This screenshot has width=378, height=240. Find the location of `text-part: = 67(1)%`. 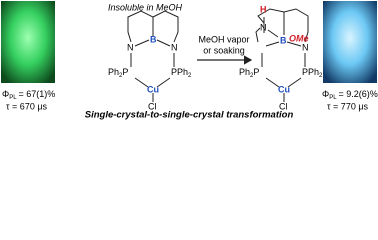

text-part: = 67(1)% is located at coordinates (37, 94).